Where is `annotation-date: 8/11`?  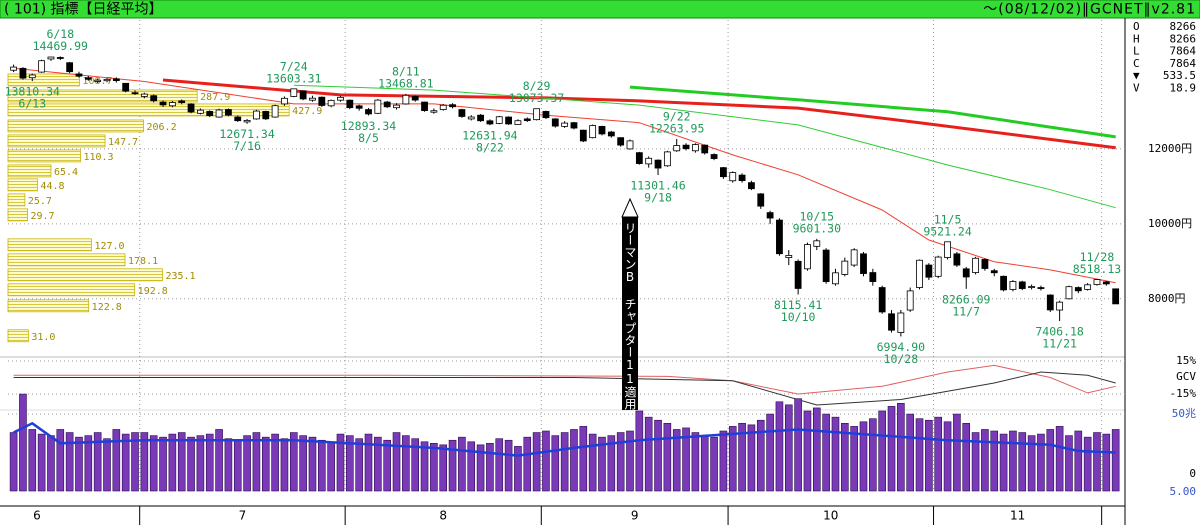
annotation-date: 8/11 is located at coordinates (406, 71).